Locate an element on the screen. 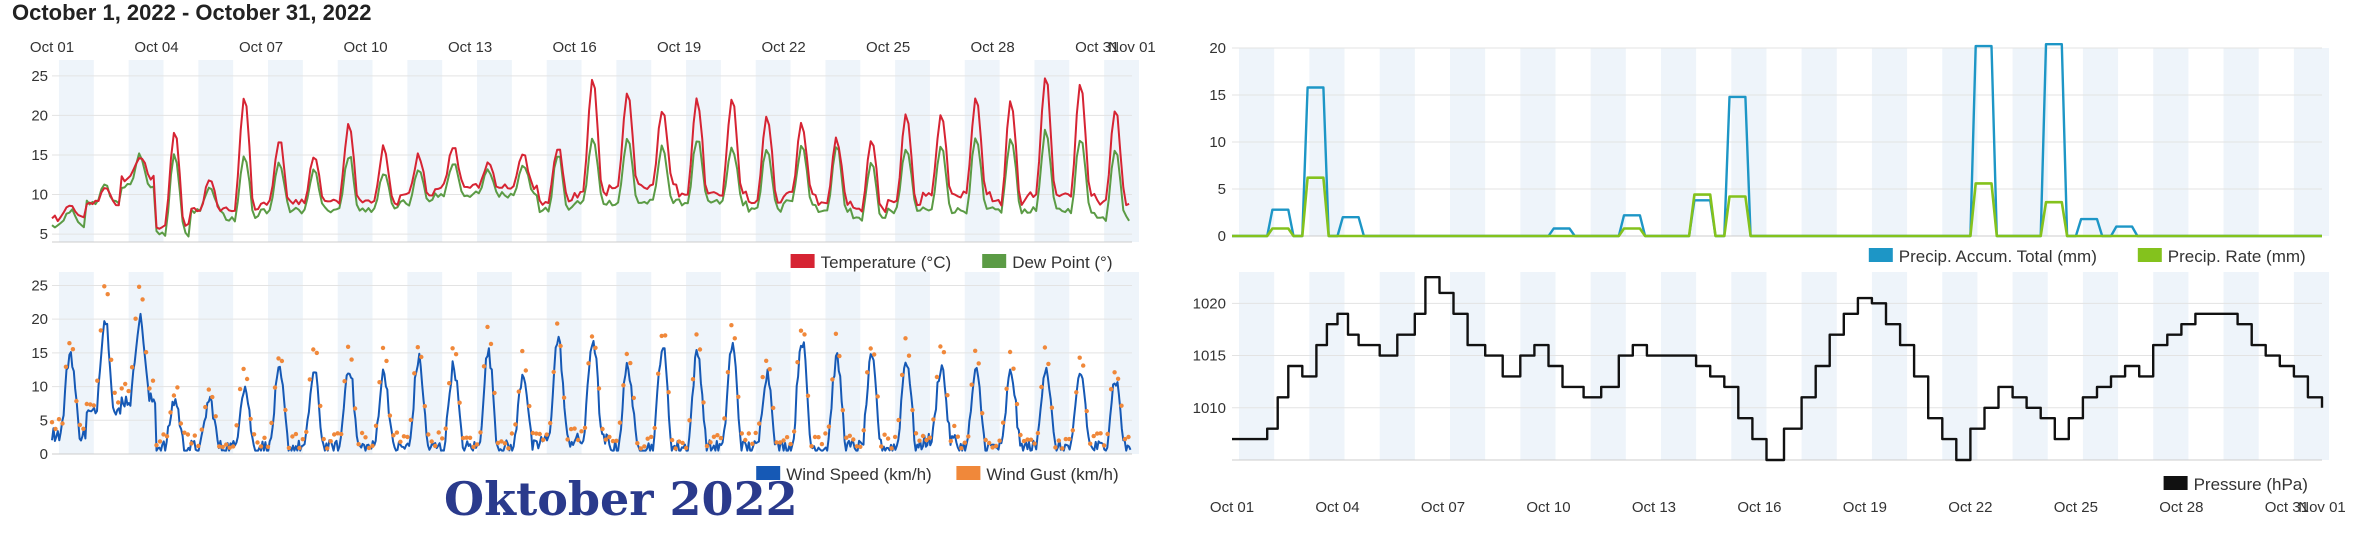  pressure-legend-label: Pressure (hPa) is located at coordinates (2251, 484).